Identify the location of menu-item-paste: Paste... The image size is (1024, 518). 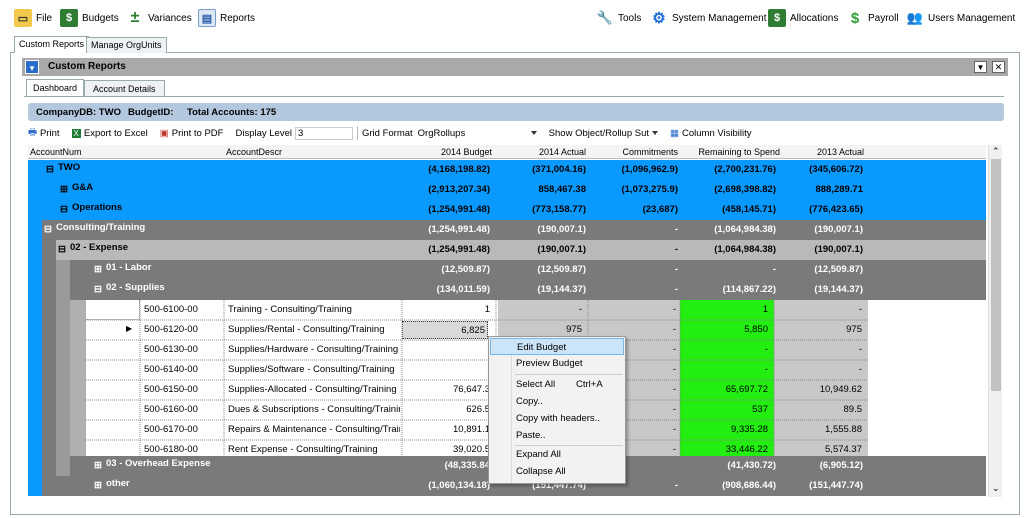
(531, 435).